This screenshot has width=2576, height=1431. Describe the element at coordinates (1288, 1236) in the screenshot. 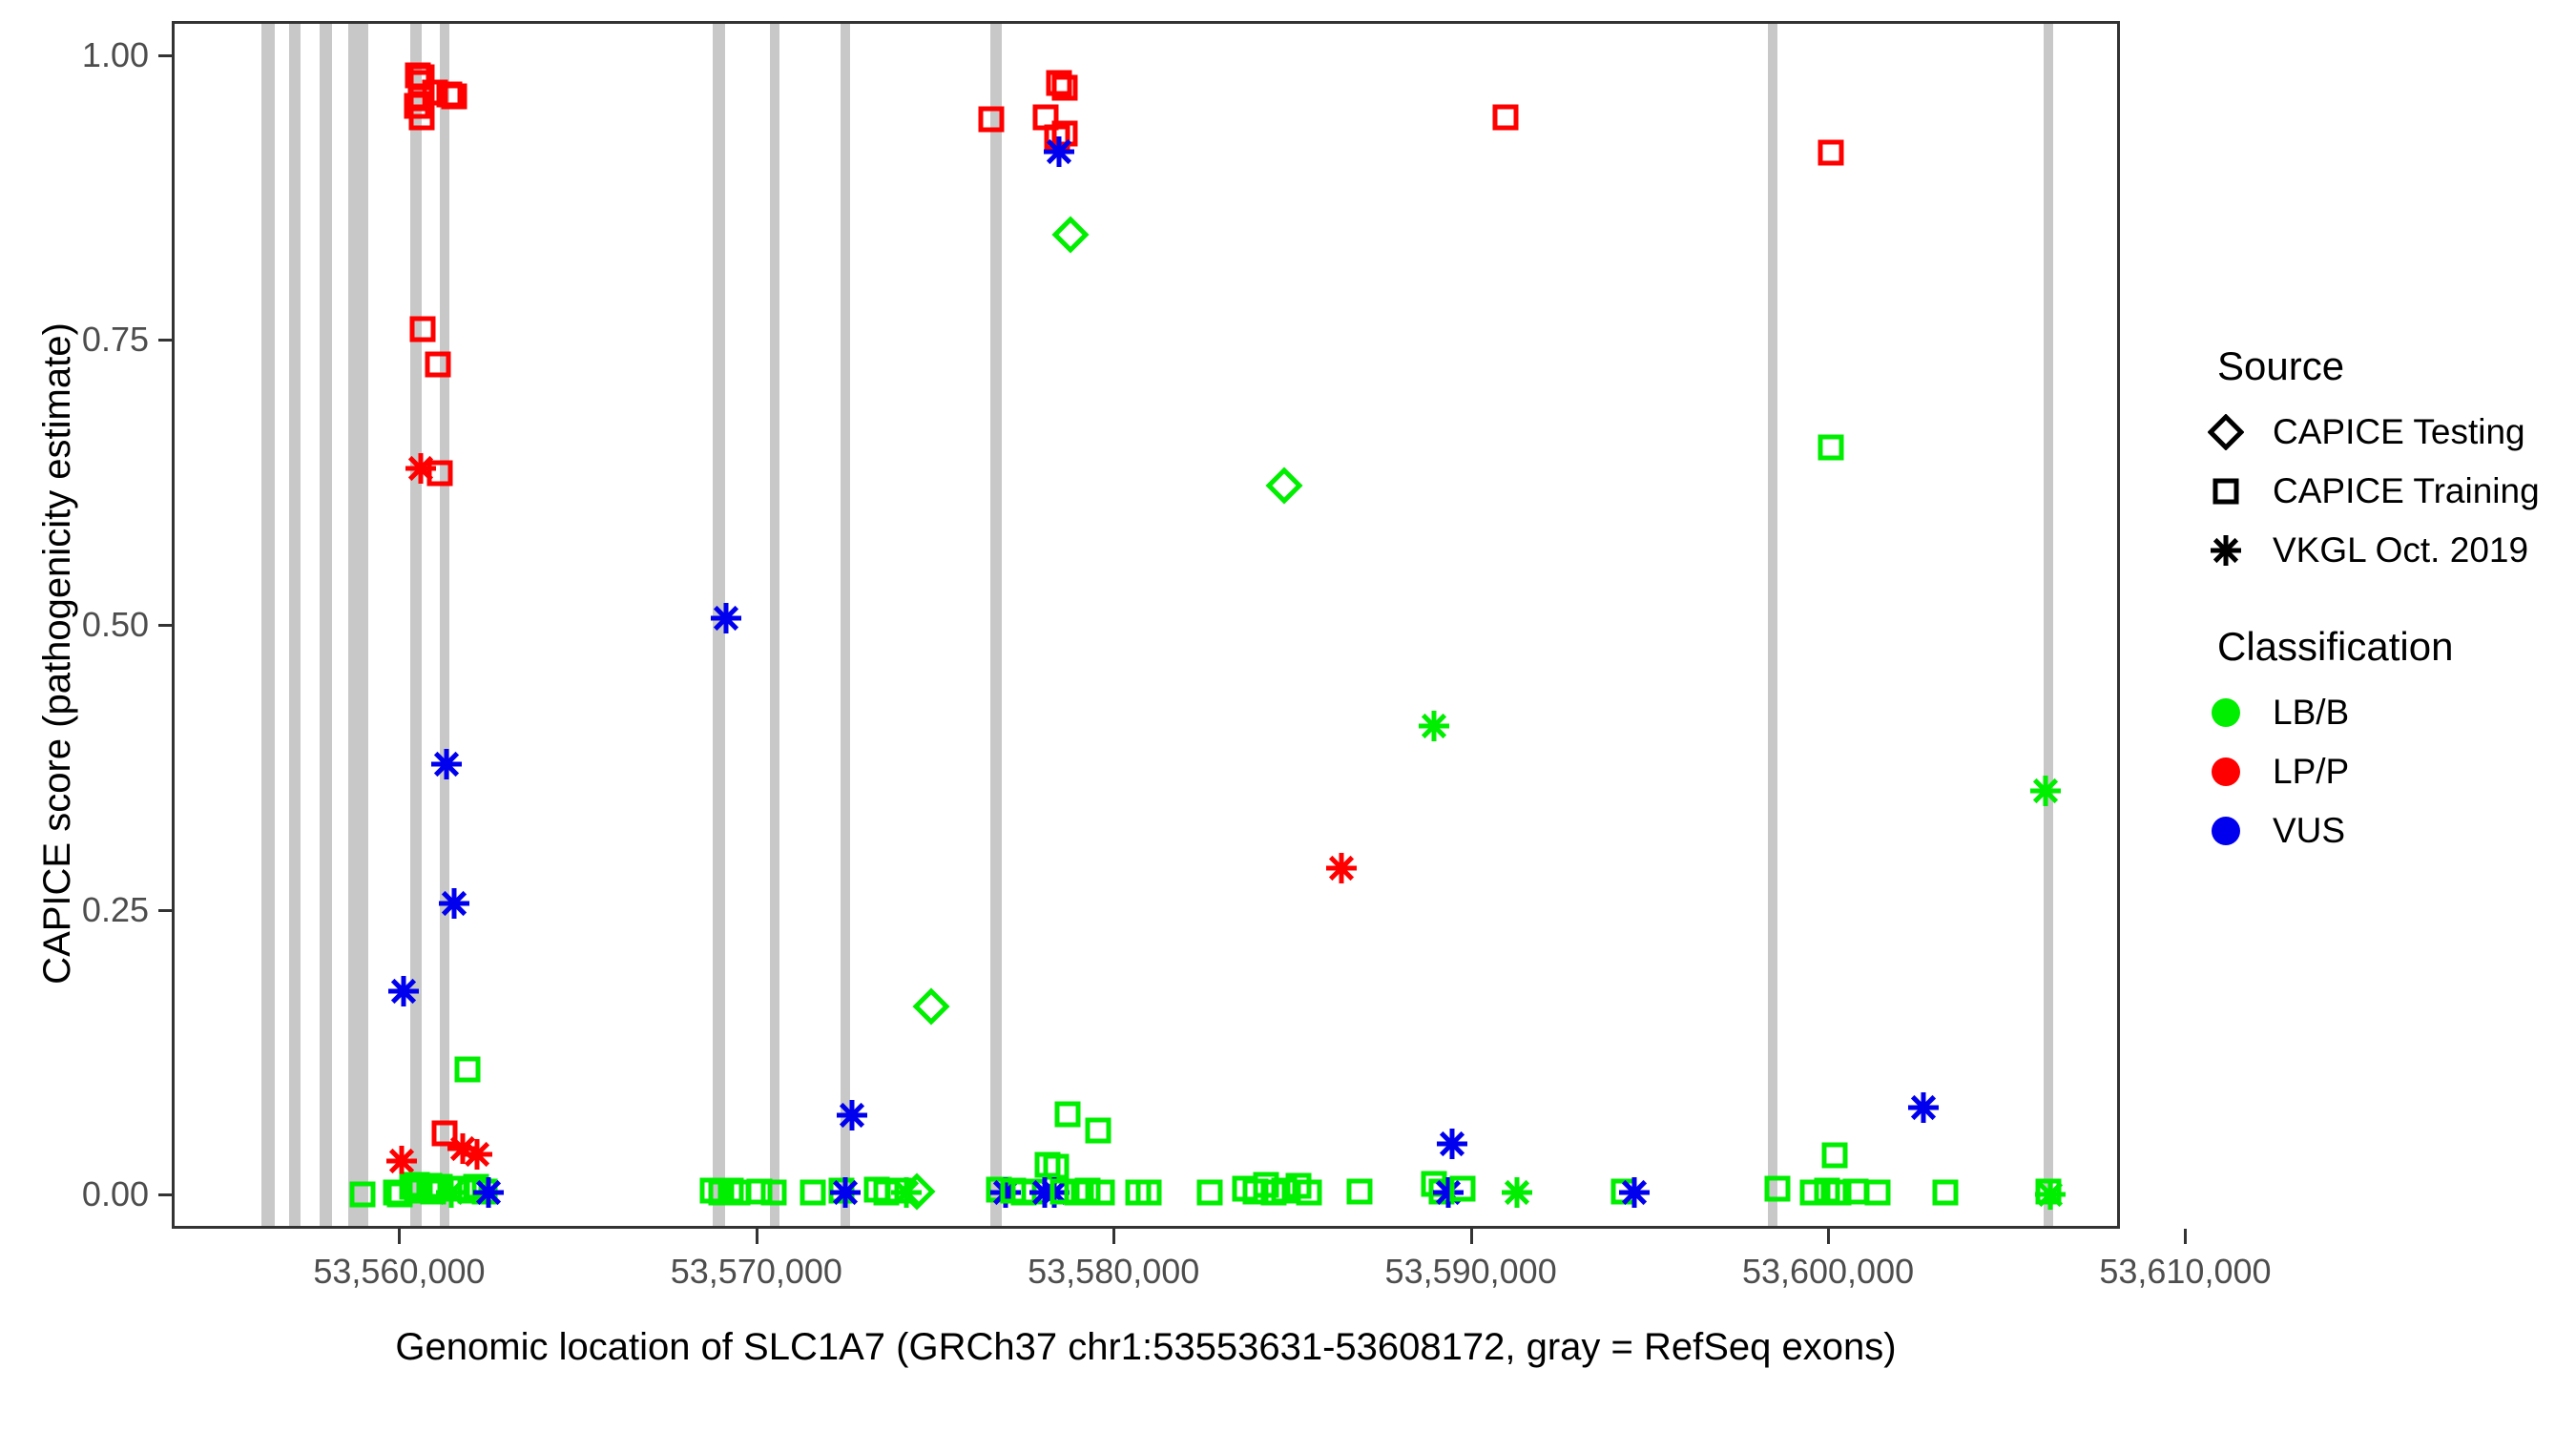

I see `x-axis-tick-marks` at that location.